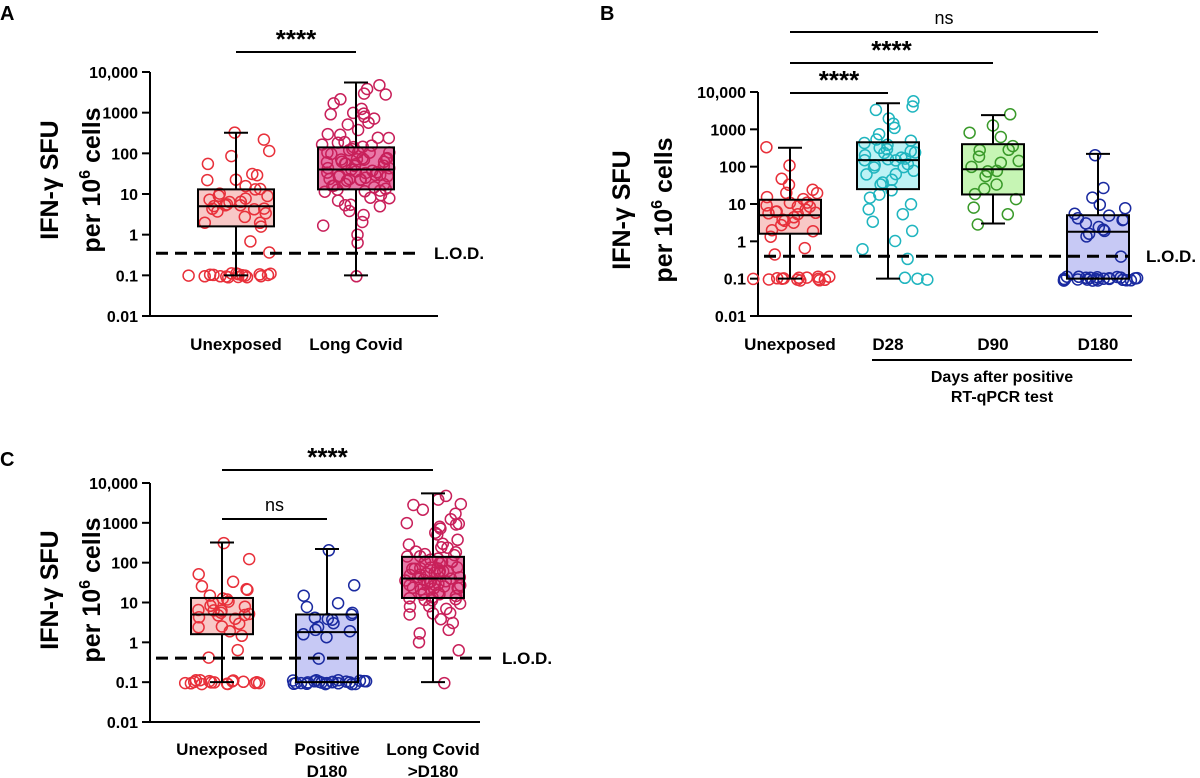 This screenshot has width=1200, height=778. I want to click on group-0: Unexposed, so click(232, 240).